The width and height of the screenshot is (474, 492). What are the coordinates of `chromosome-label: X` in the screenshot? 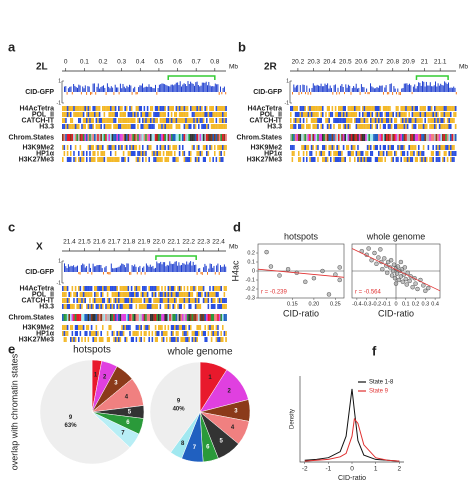 It's located at (39, 247).